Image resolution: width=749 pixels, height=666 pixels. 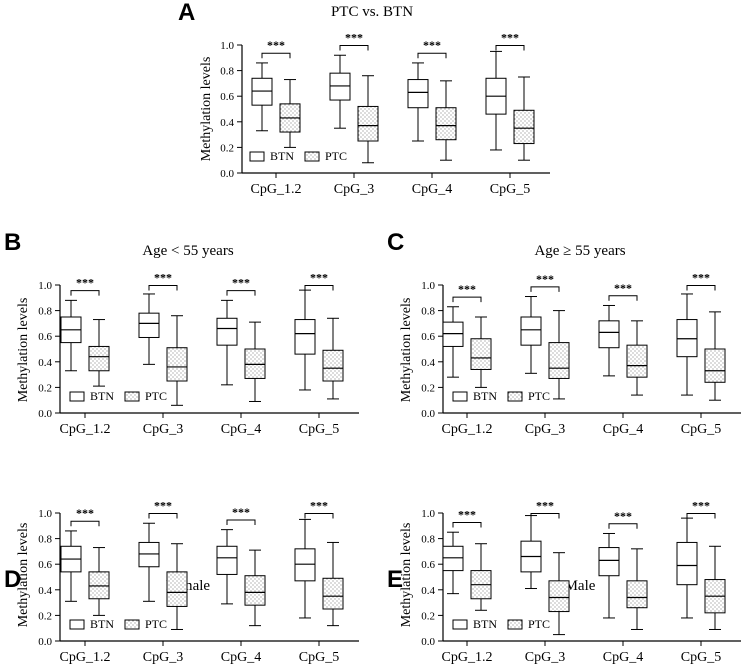 I want to click on panel-letter: A, so click(x=186, y=13).